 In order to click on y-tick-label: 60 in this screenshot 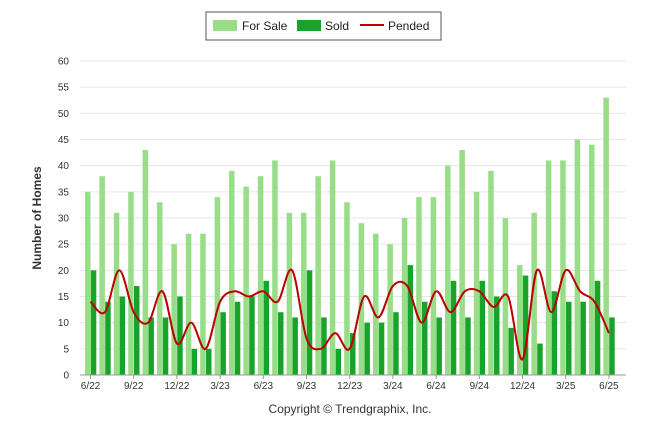, I will do `click(64, 62)`.